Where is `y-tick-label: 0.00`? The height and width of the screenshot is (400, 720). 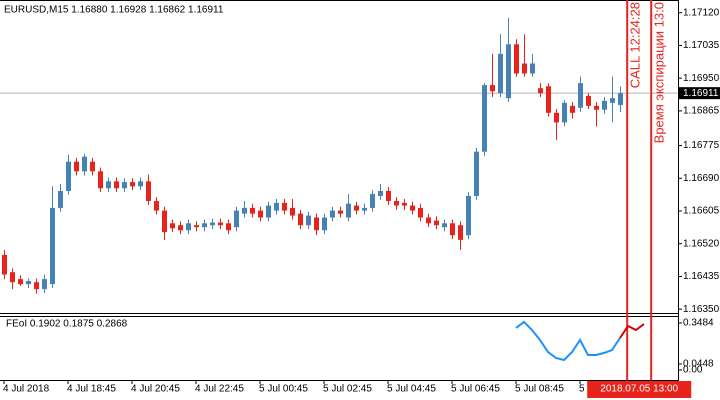
y-tick-label: 0.00 is located at coordinates (693, 370).